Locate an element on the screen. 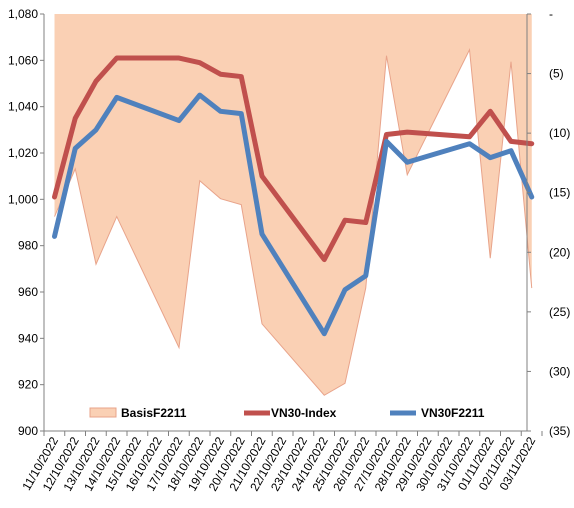 This screenshot has width=574, height=508. legend: BasisF2211 VN30-Index VN30F2211 is located at coordinates (287, 413).